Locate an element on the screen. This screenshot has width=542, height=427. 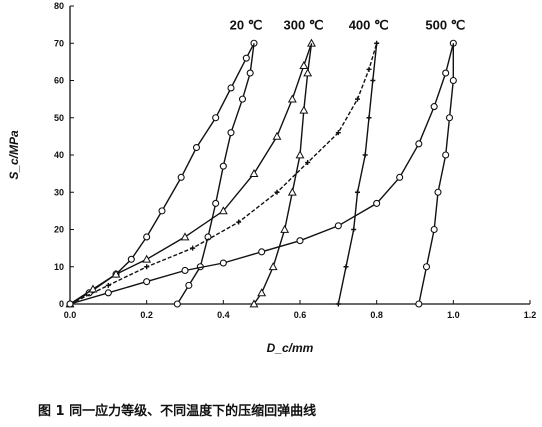
y-tick-label: 80 is located at coordinates (59, 6).